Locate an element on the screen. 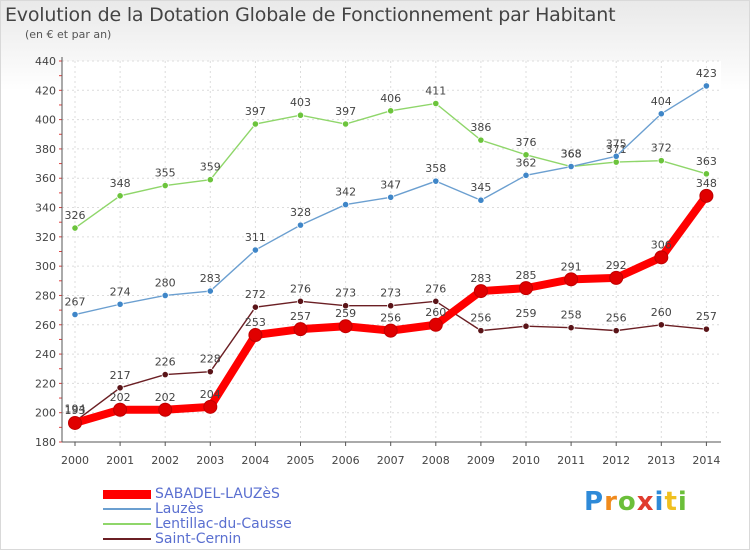 This screenshot has height=550, width=750. data-label: 345 is located at coordinates (480, 187).